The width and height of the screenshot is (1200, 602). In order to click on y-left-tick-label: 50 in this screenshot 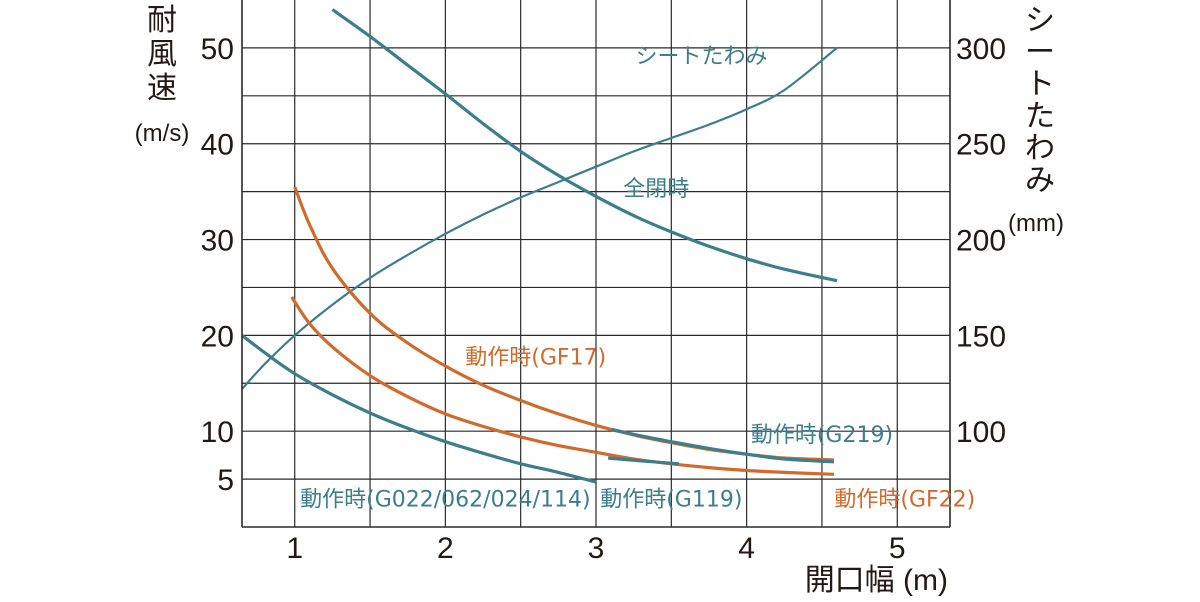, I will do `click(217, 49)`.